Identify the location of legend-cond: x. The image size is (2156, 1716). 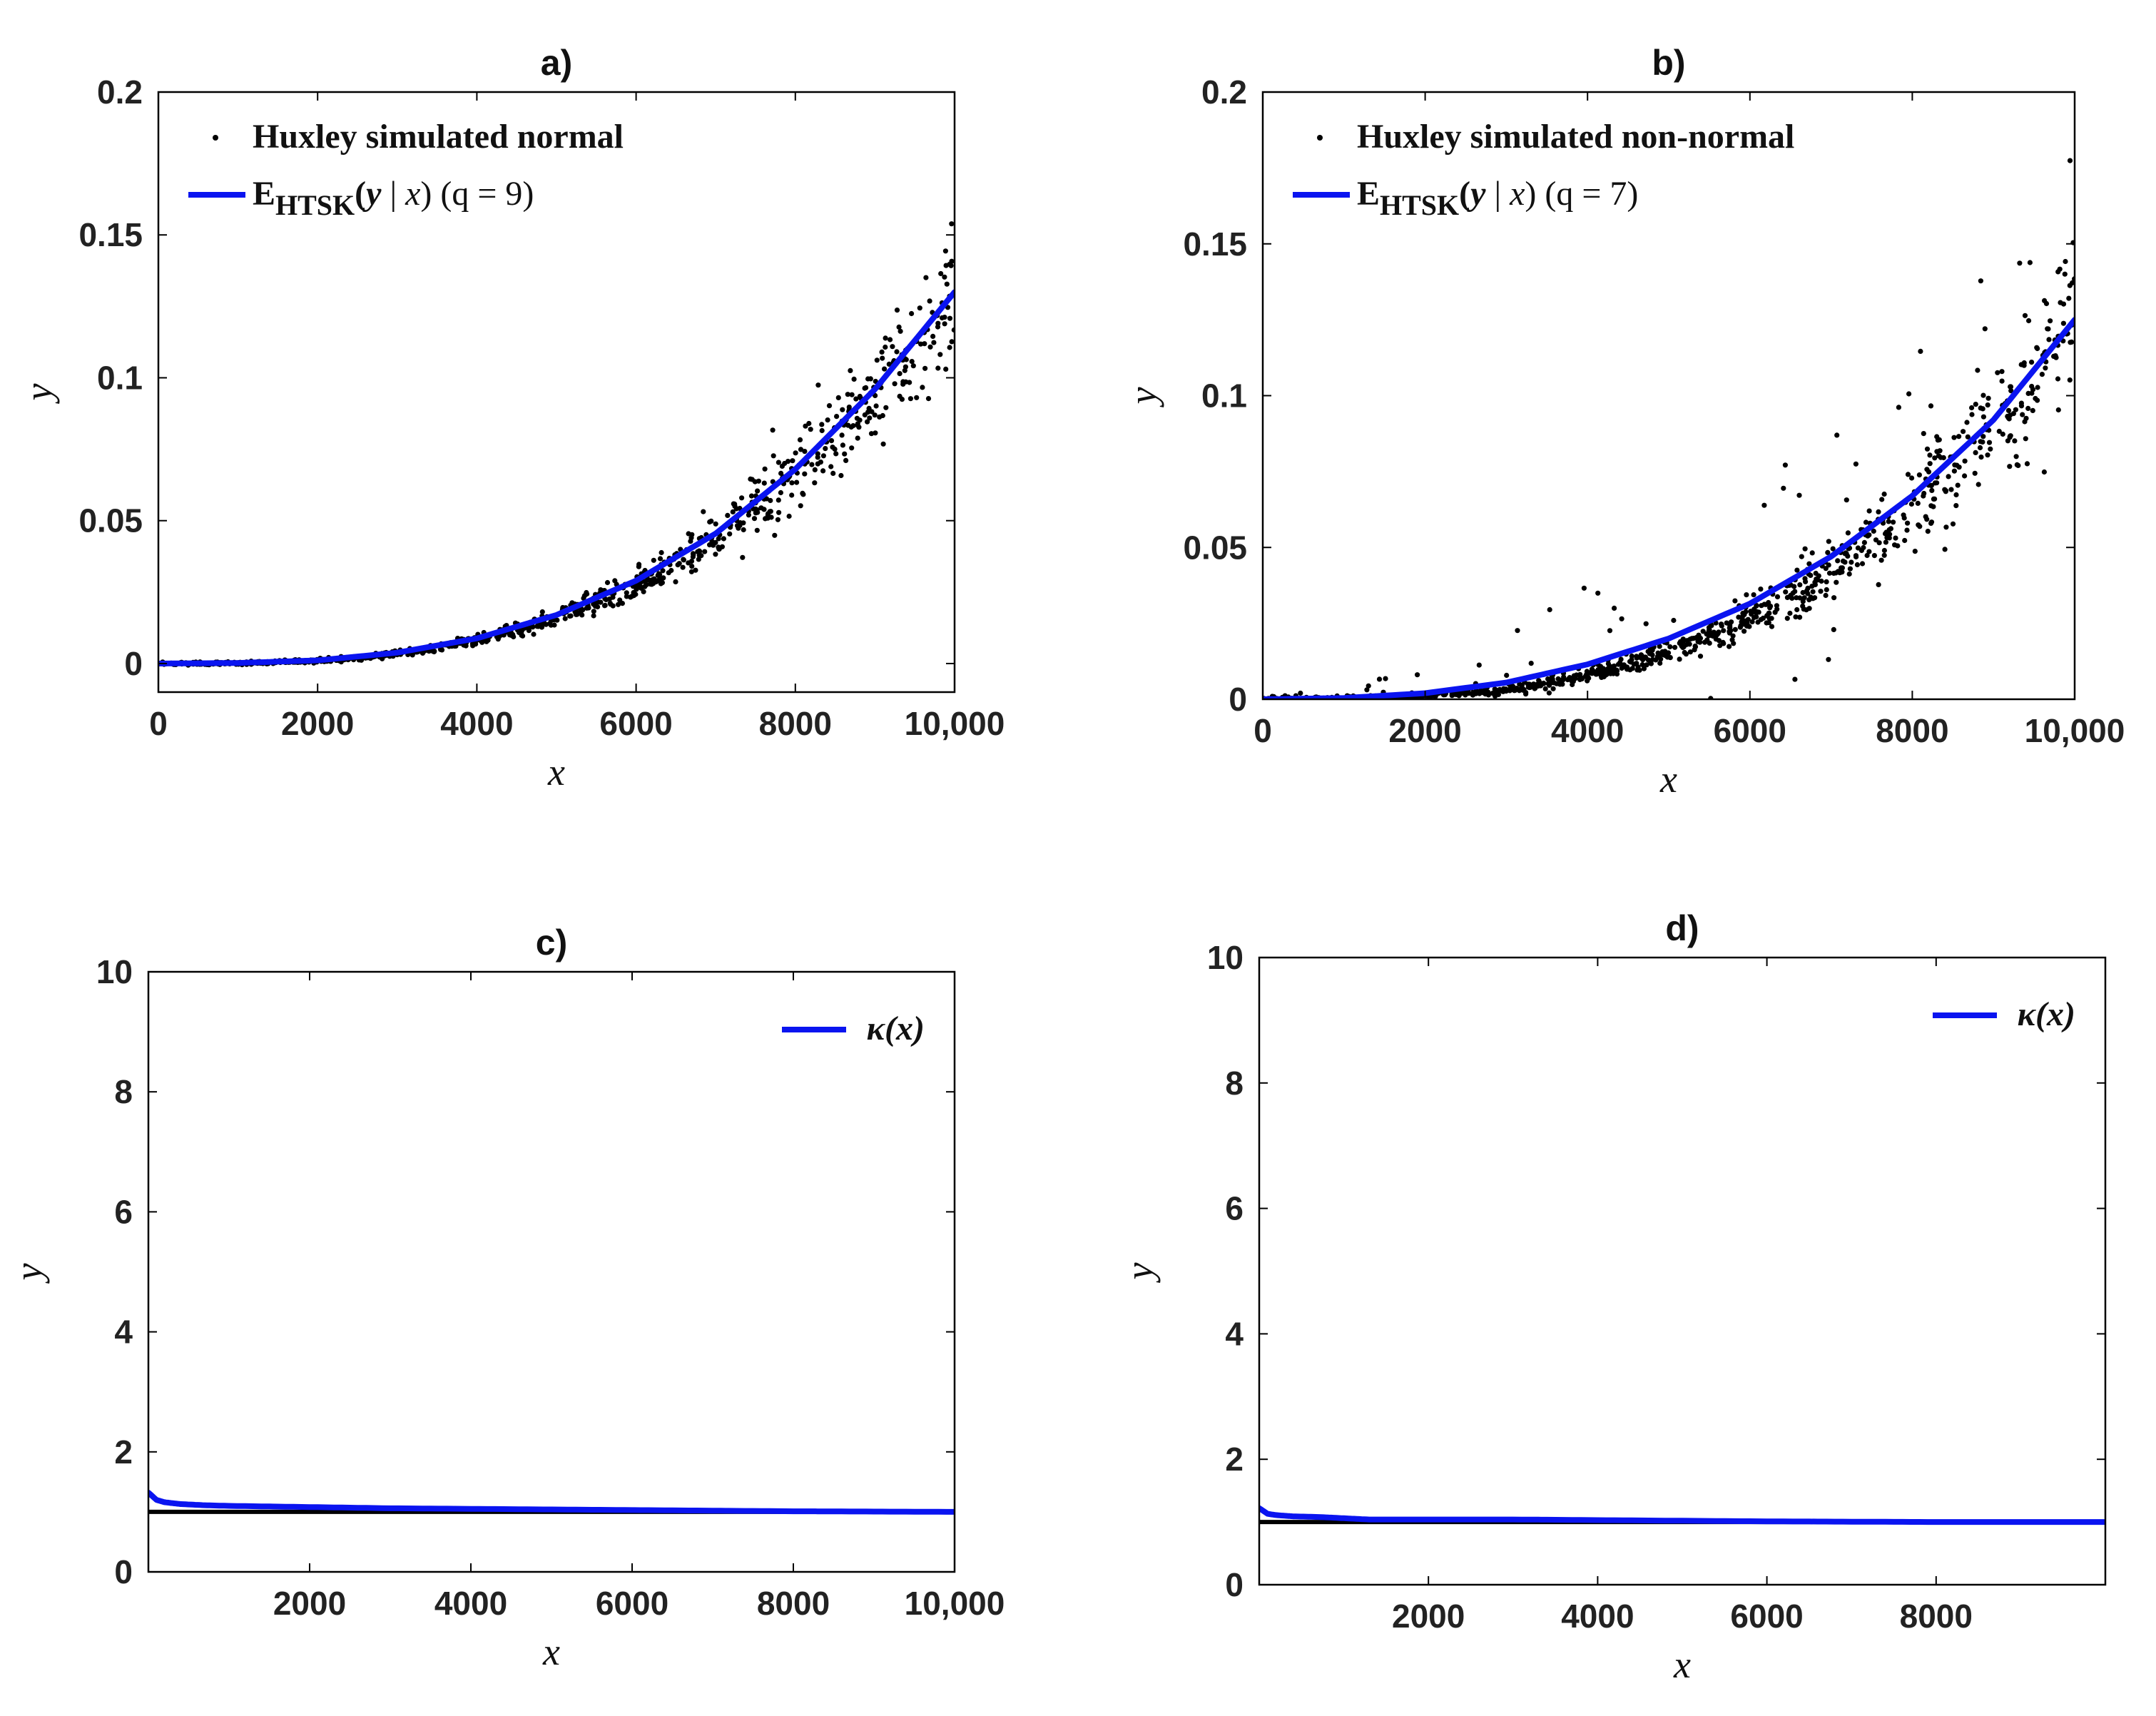
(413, 194).